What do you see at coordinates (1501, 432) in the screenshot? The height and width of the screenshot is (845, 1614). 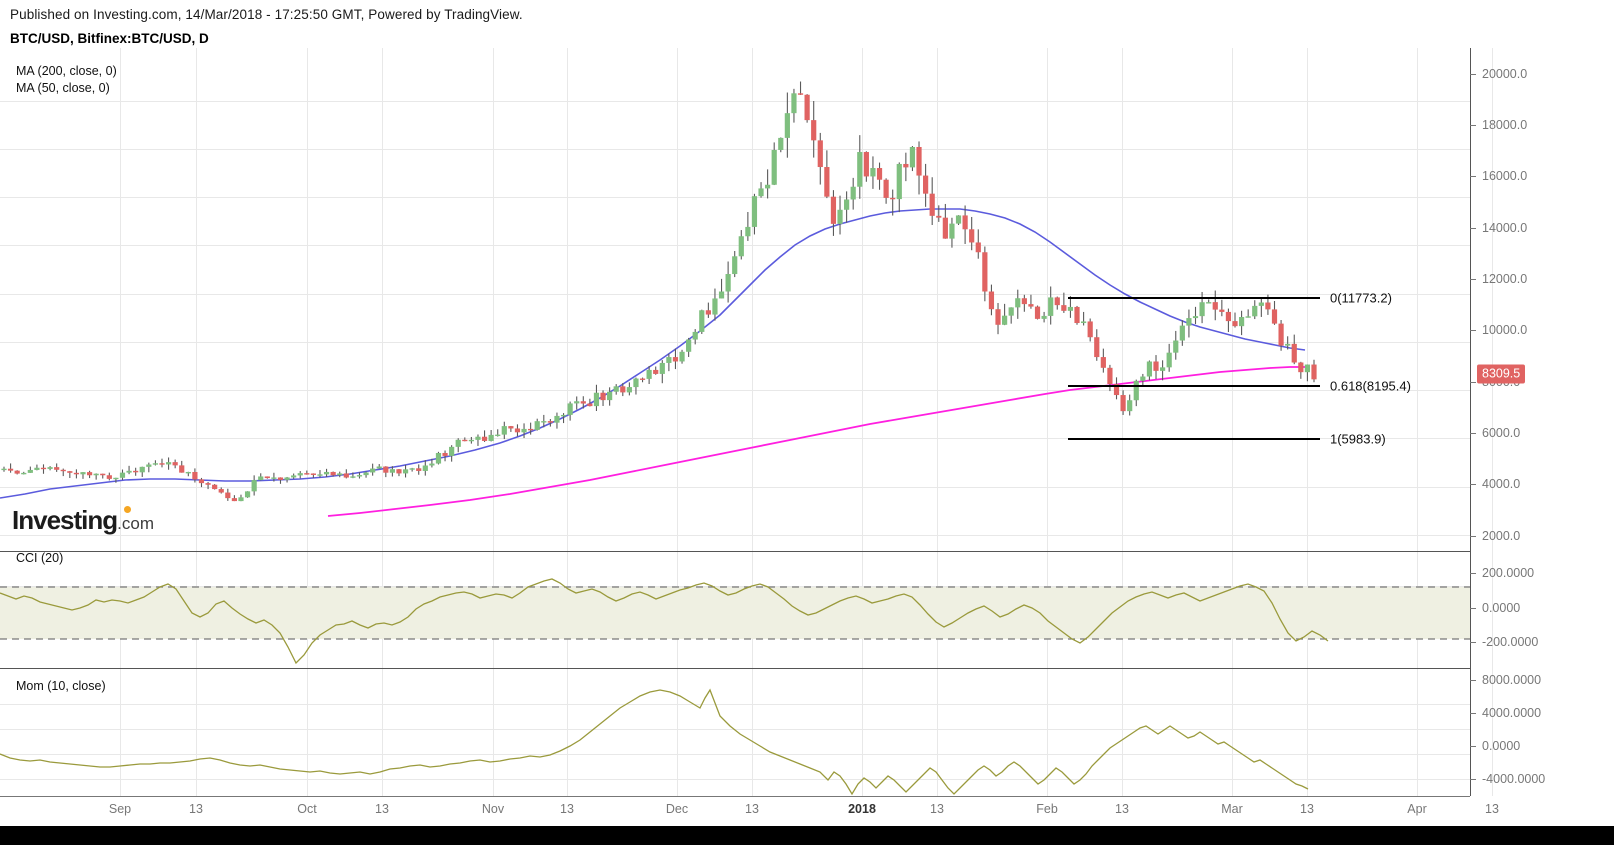 I see `axis-label: 6000.0` at bounding box center [1501, 432].